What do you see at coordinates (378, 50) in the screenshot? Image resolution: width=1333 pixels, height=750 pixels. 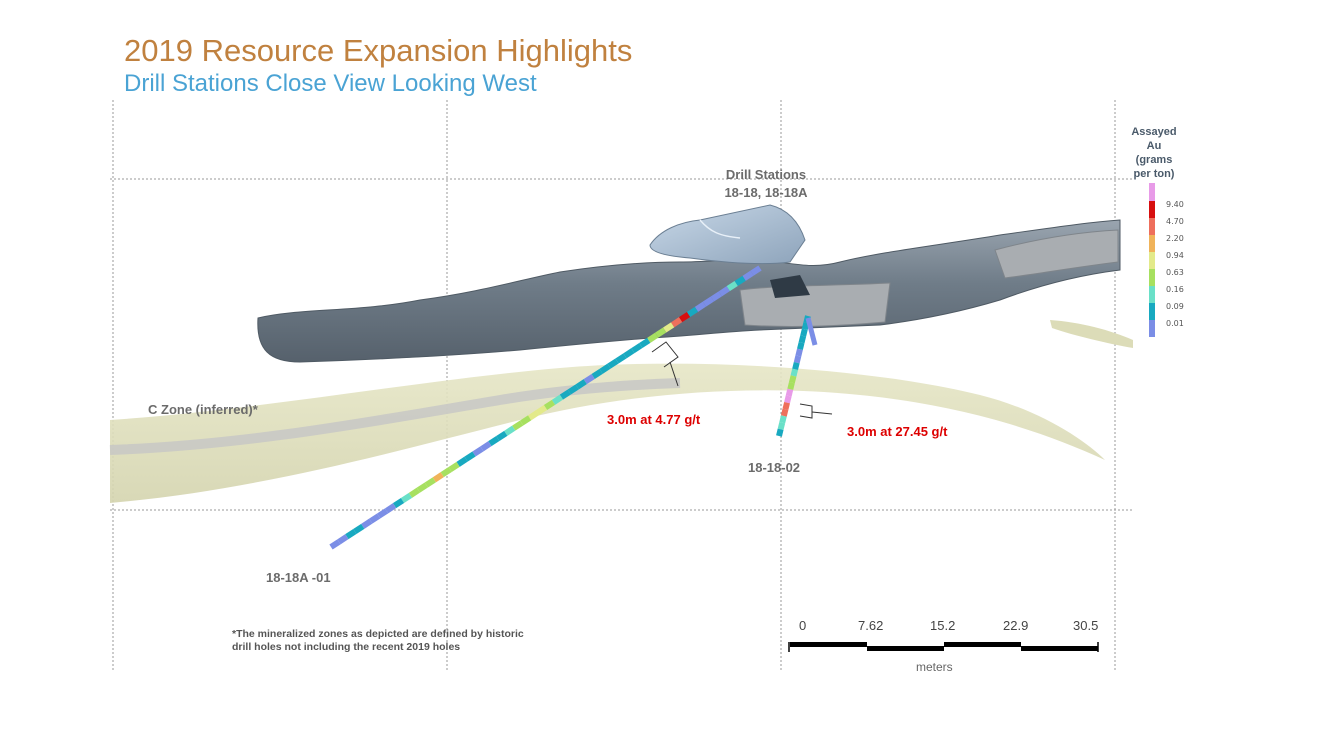 I see `page-title: 2019 Resource Expansion Highlights` at bounding box center [378, 50].